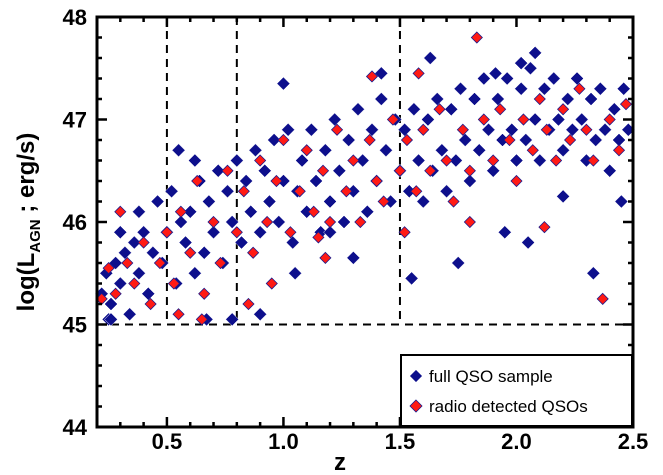 Image resolution: width=663 pixels, height=475 pixels. I want to click on x-tick-label: 2.5, so click(633, 441).